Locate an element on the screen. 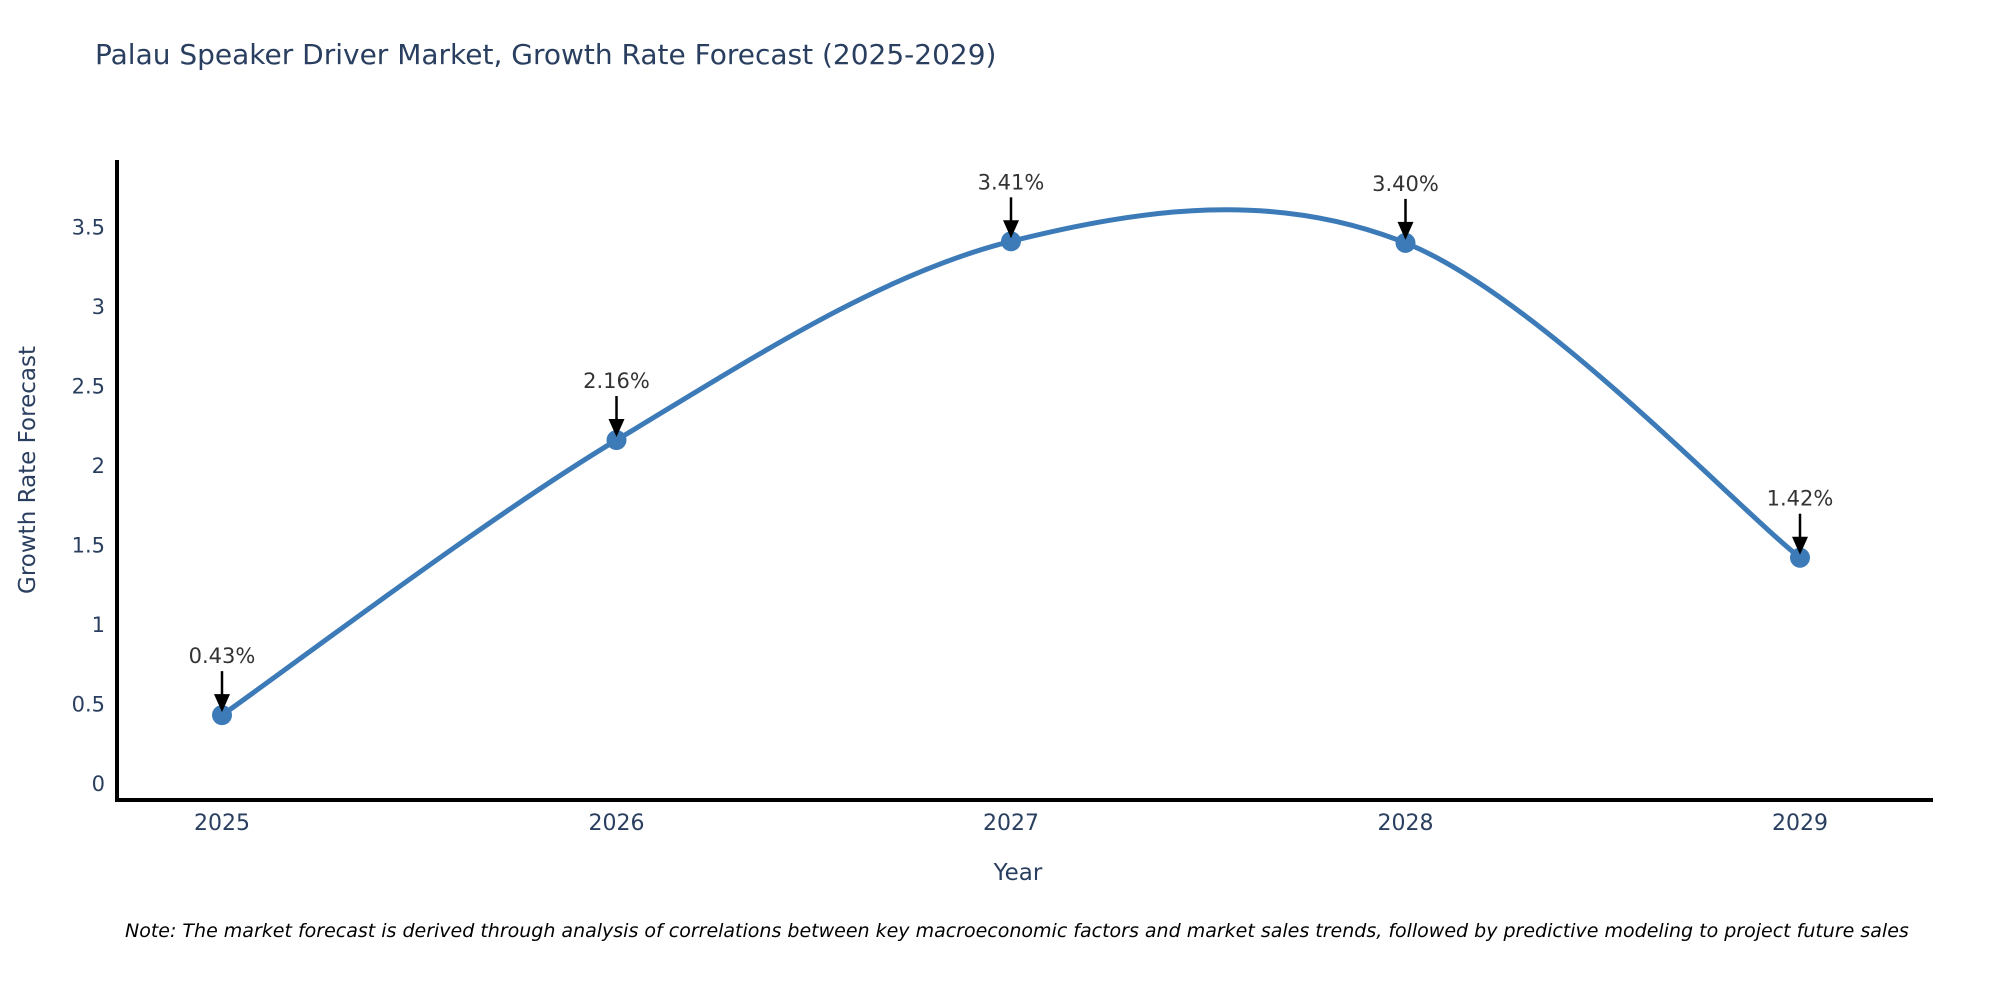 The image size is (2000, 1000). annotation-label: 3.40% is located at coordinates (1405, 184).